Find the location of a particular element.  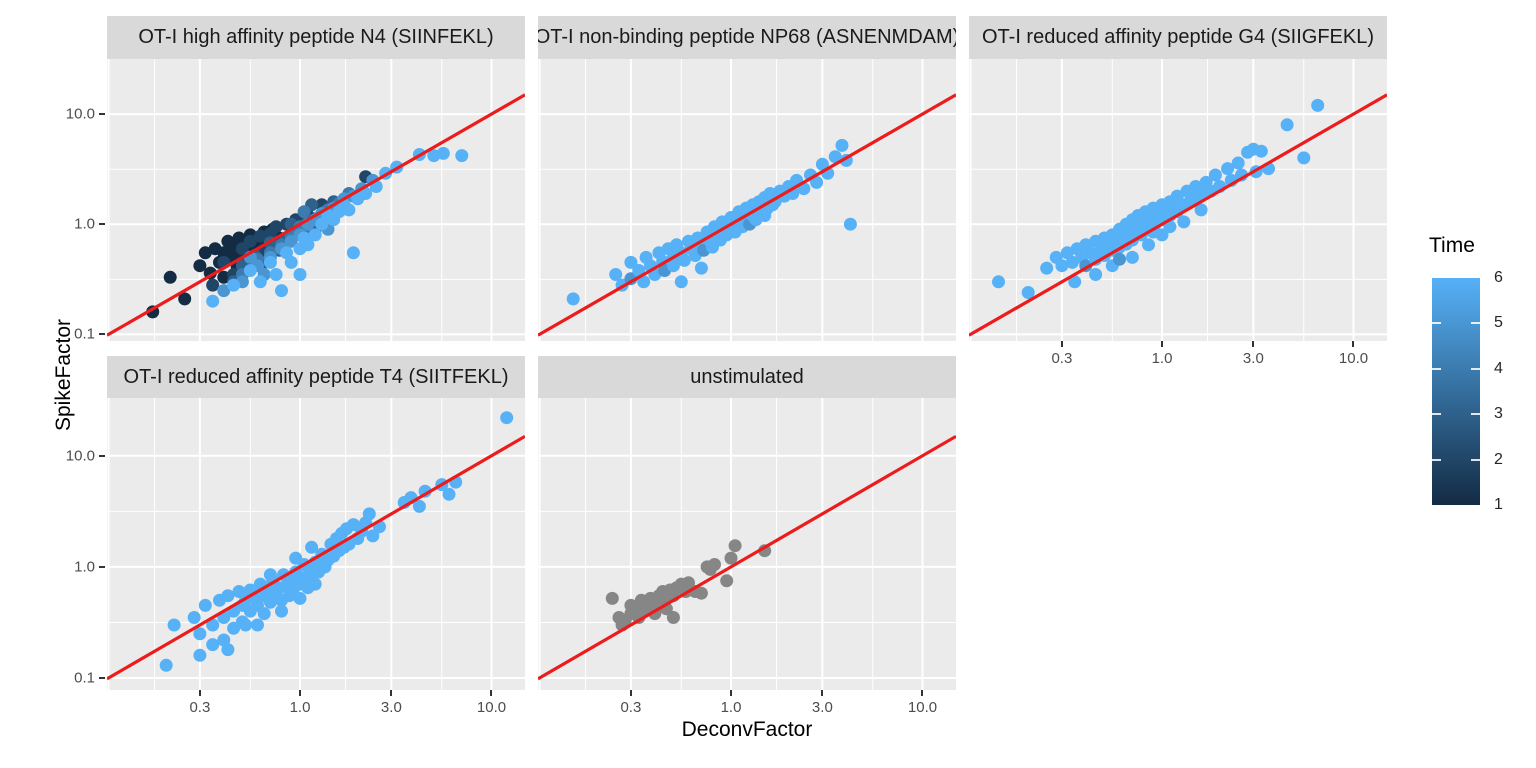

facet-title-text: OT-I high affinity peptide N4 (SIINFEKL) is located at coordinates (316, 37).